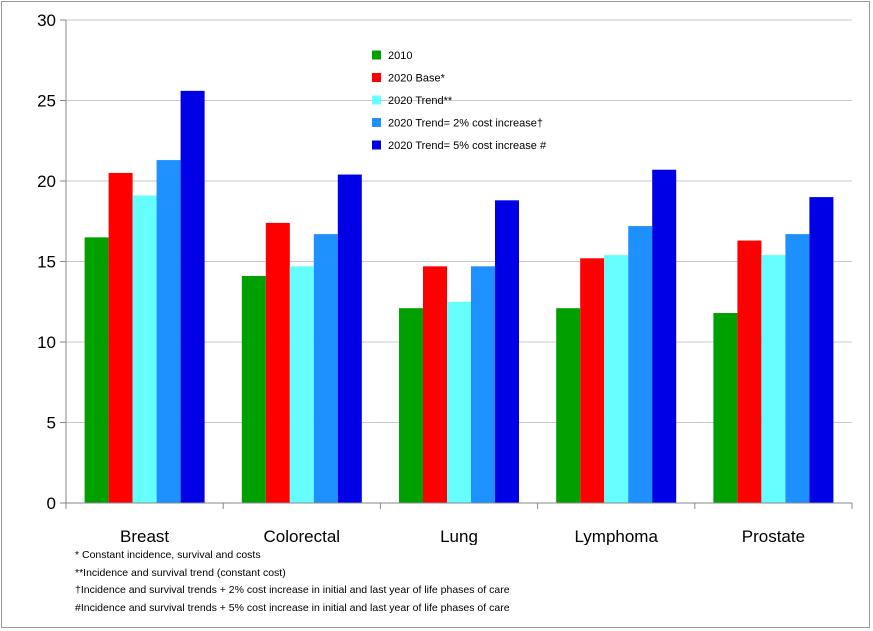 This screenshot has height=631, width=873. What do you see at coordinates (144, 536) in the screenshot?
I see `category-label: Breast` at bounding box center [144, 536].